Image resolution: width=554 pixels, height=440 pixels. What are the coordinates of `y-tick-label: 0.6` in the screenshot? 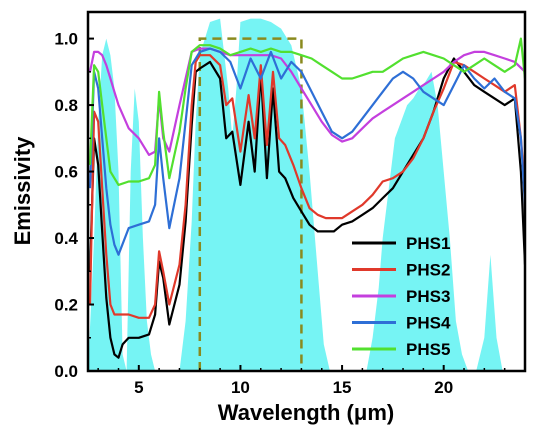 It's located at (66, 172).